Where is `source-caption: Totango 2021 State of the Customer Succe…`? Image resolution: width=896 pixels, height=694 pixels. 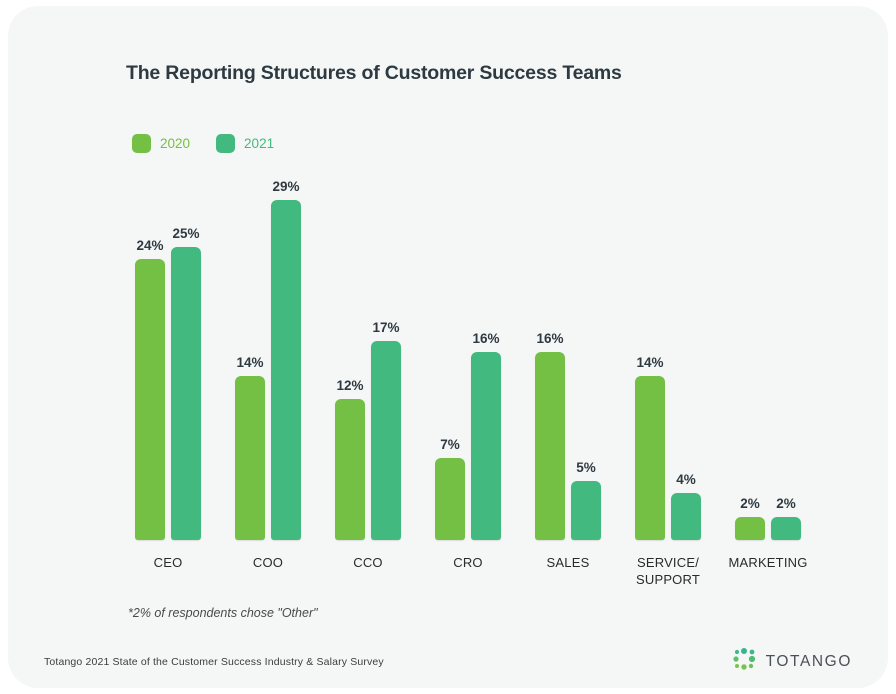 source-caption: Totango 2021 State of the Customer Succe… is located at coordinates (214, 662).